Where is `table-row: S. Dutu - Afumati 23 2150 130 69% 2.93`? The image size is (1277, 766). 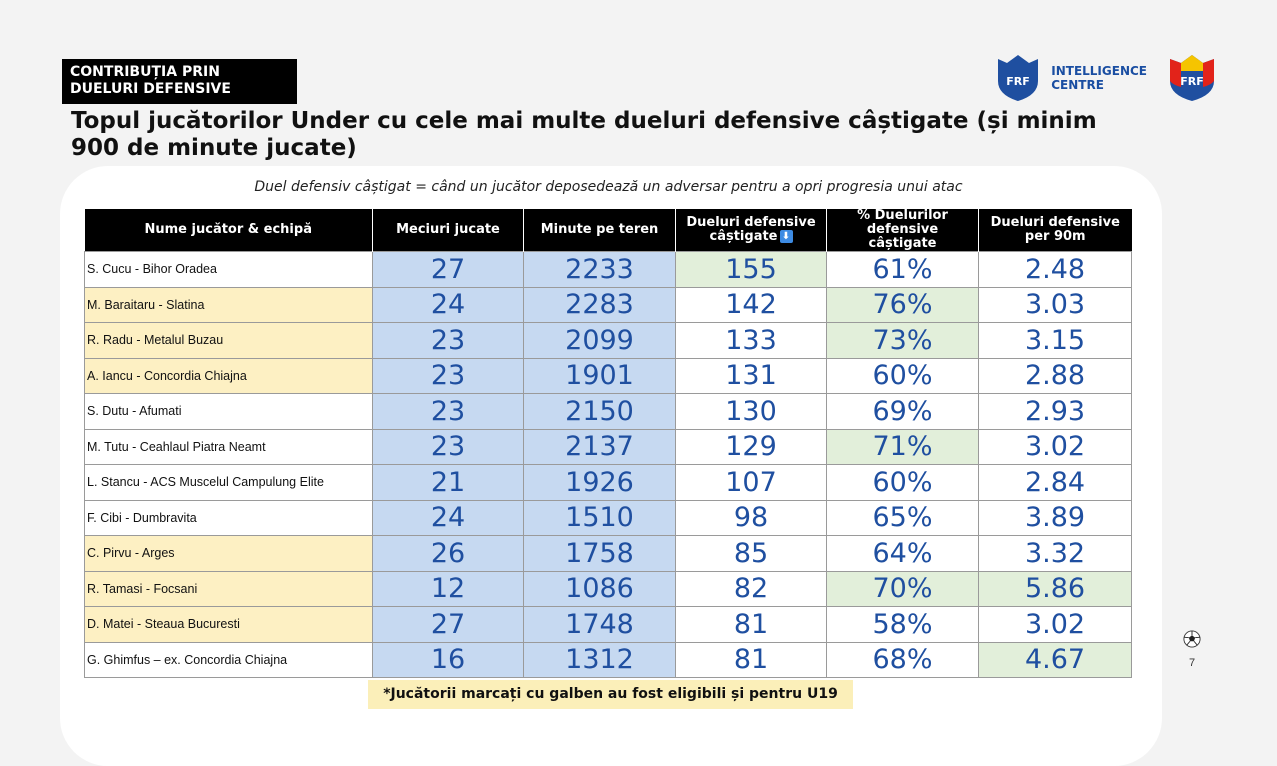
table-row: S. Dutu - Afumati 23 2150 130 69% 2.93 is located at coordinates (608, 411).